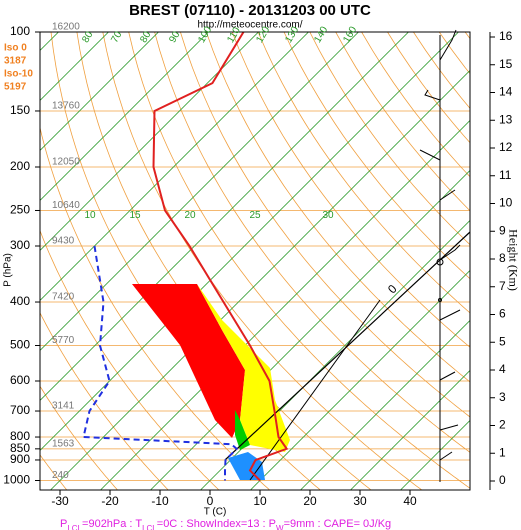 The height and width of the screenshot is (530, 521). I want to click on height-tick-label: 15, so click(506, 64).